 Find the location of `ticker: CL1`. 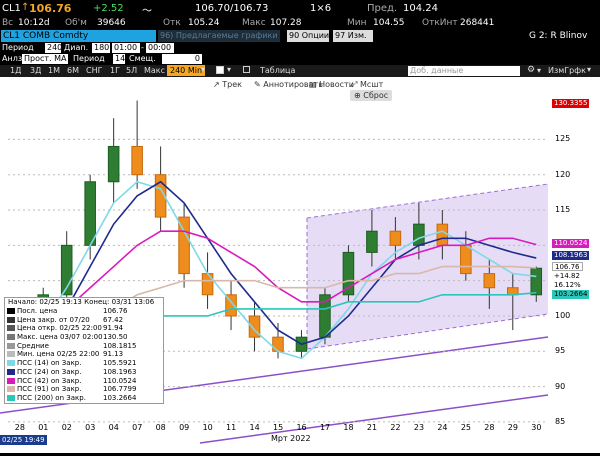

ticker: CL1 is located at coordinates (11, 8).